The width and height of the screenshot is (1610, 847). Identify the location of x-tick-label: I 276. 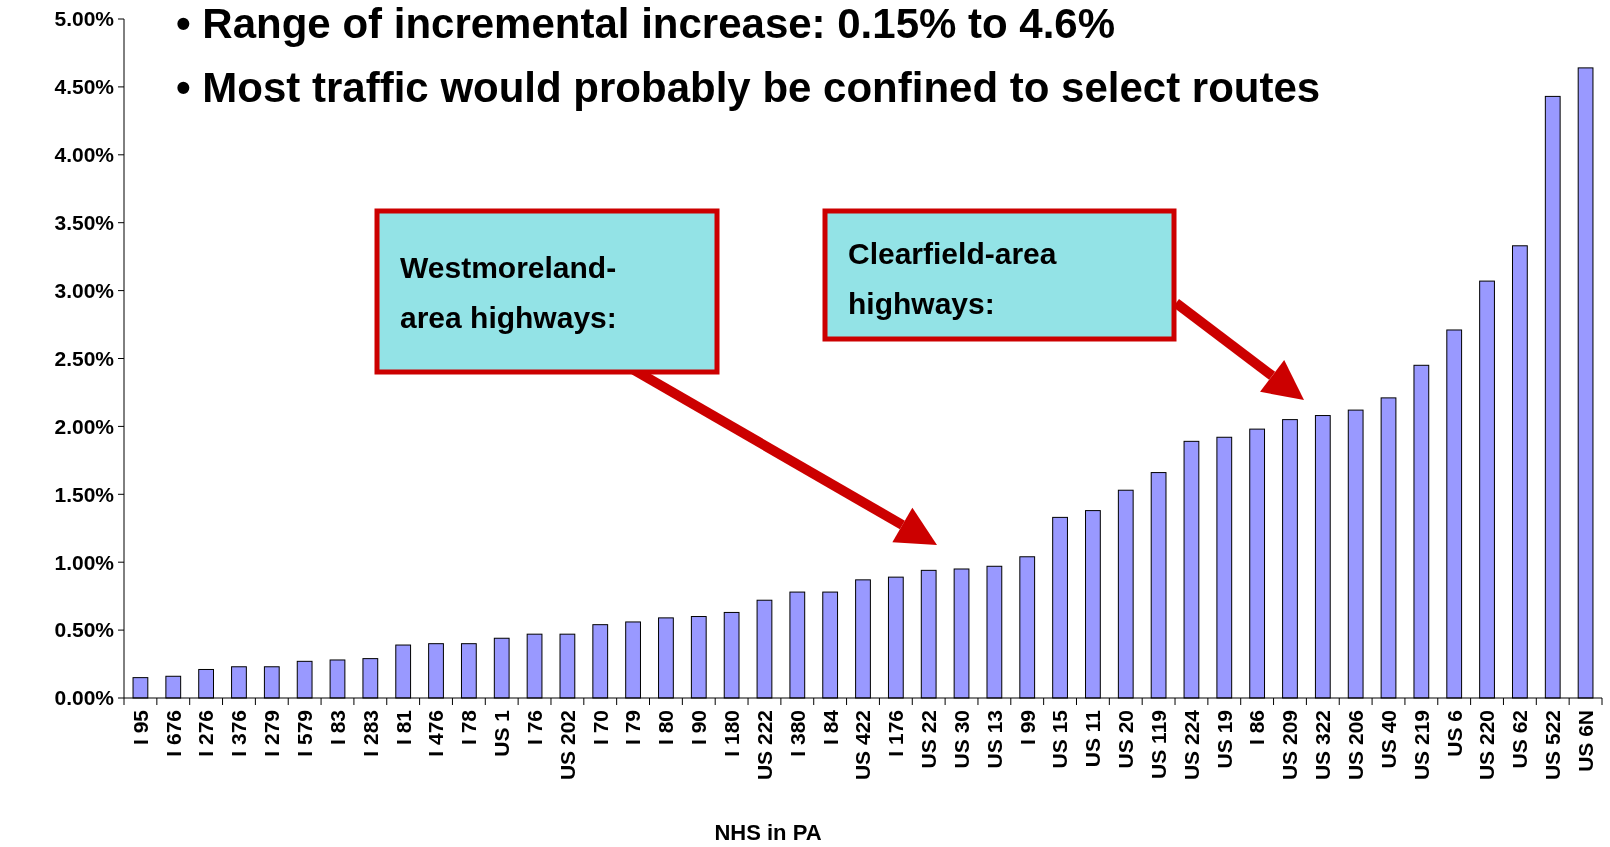
(206, 733).